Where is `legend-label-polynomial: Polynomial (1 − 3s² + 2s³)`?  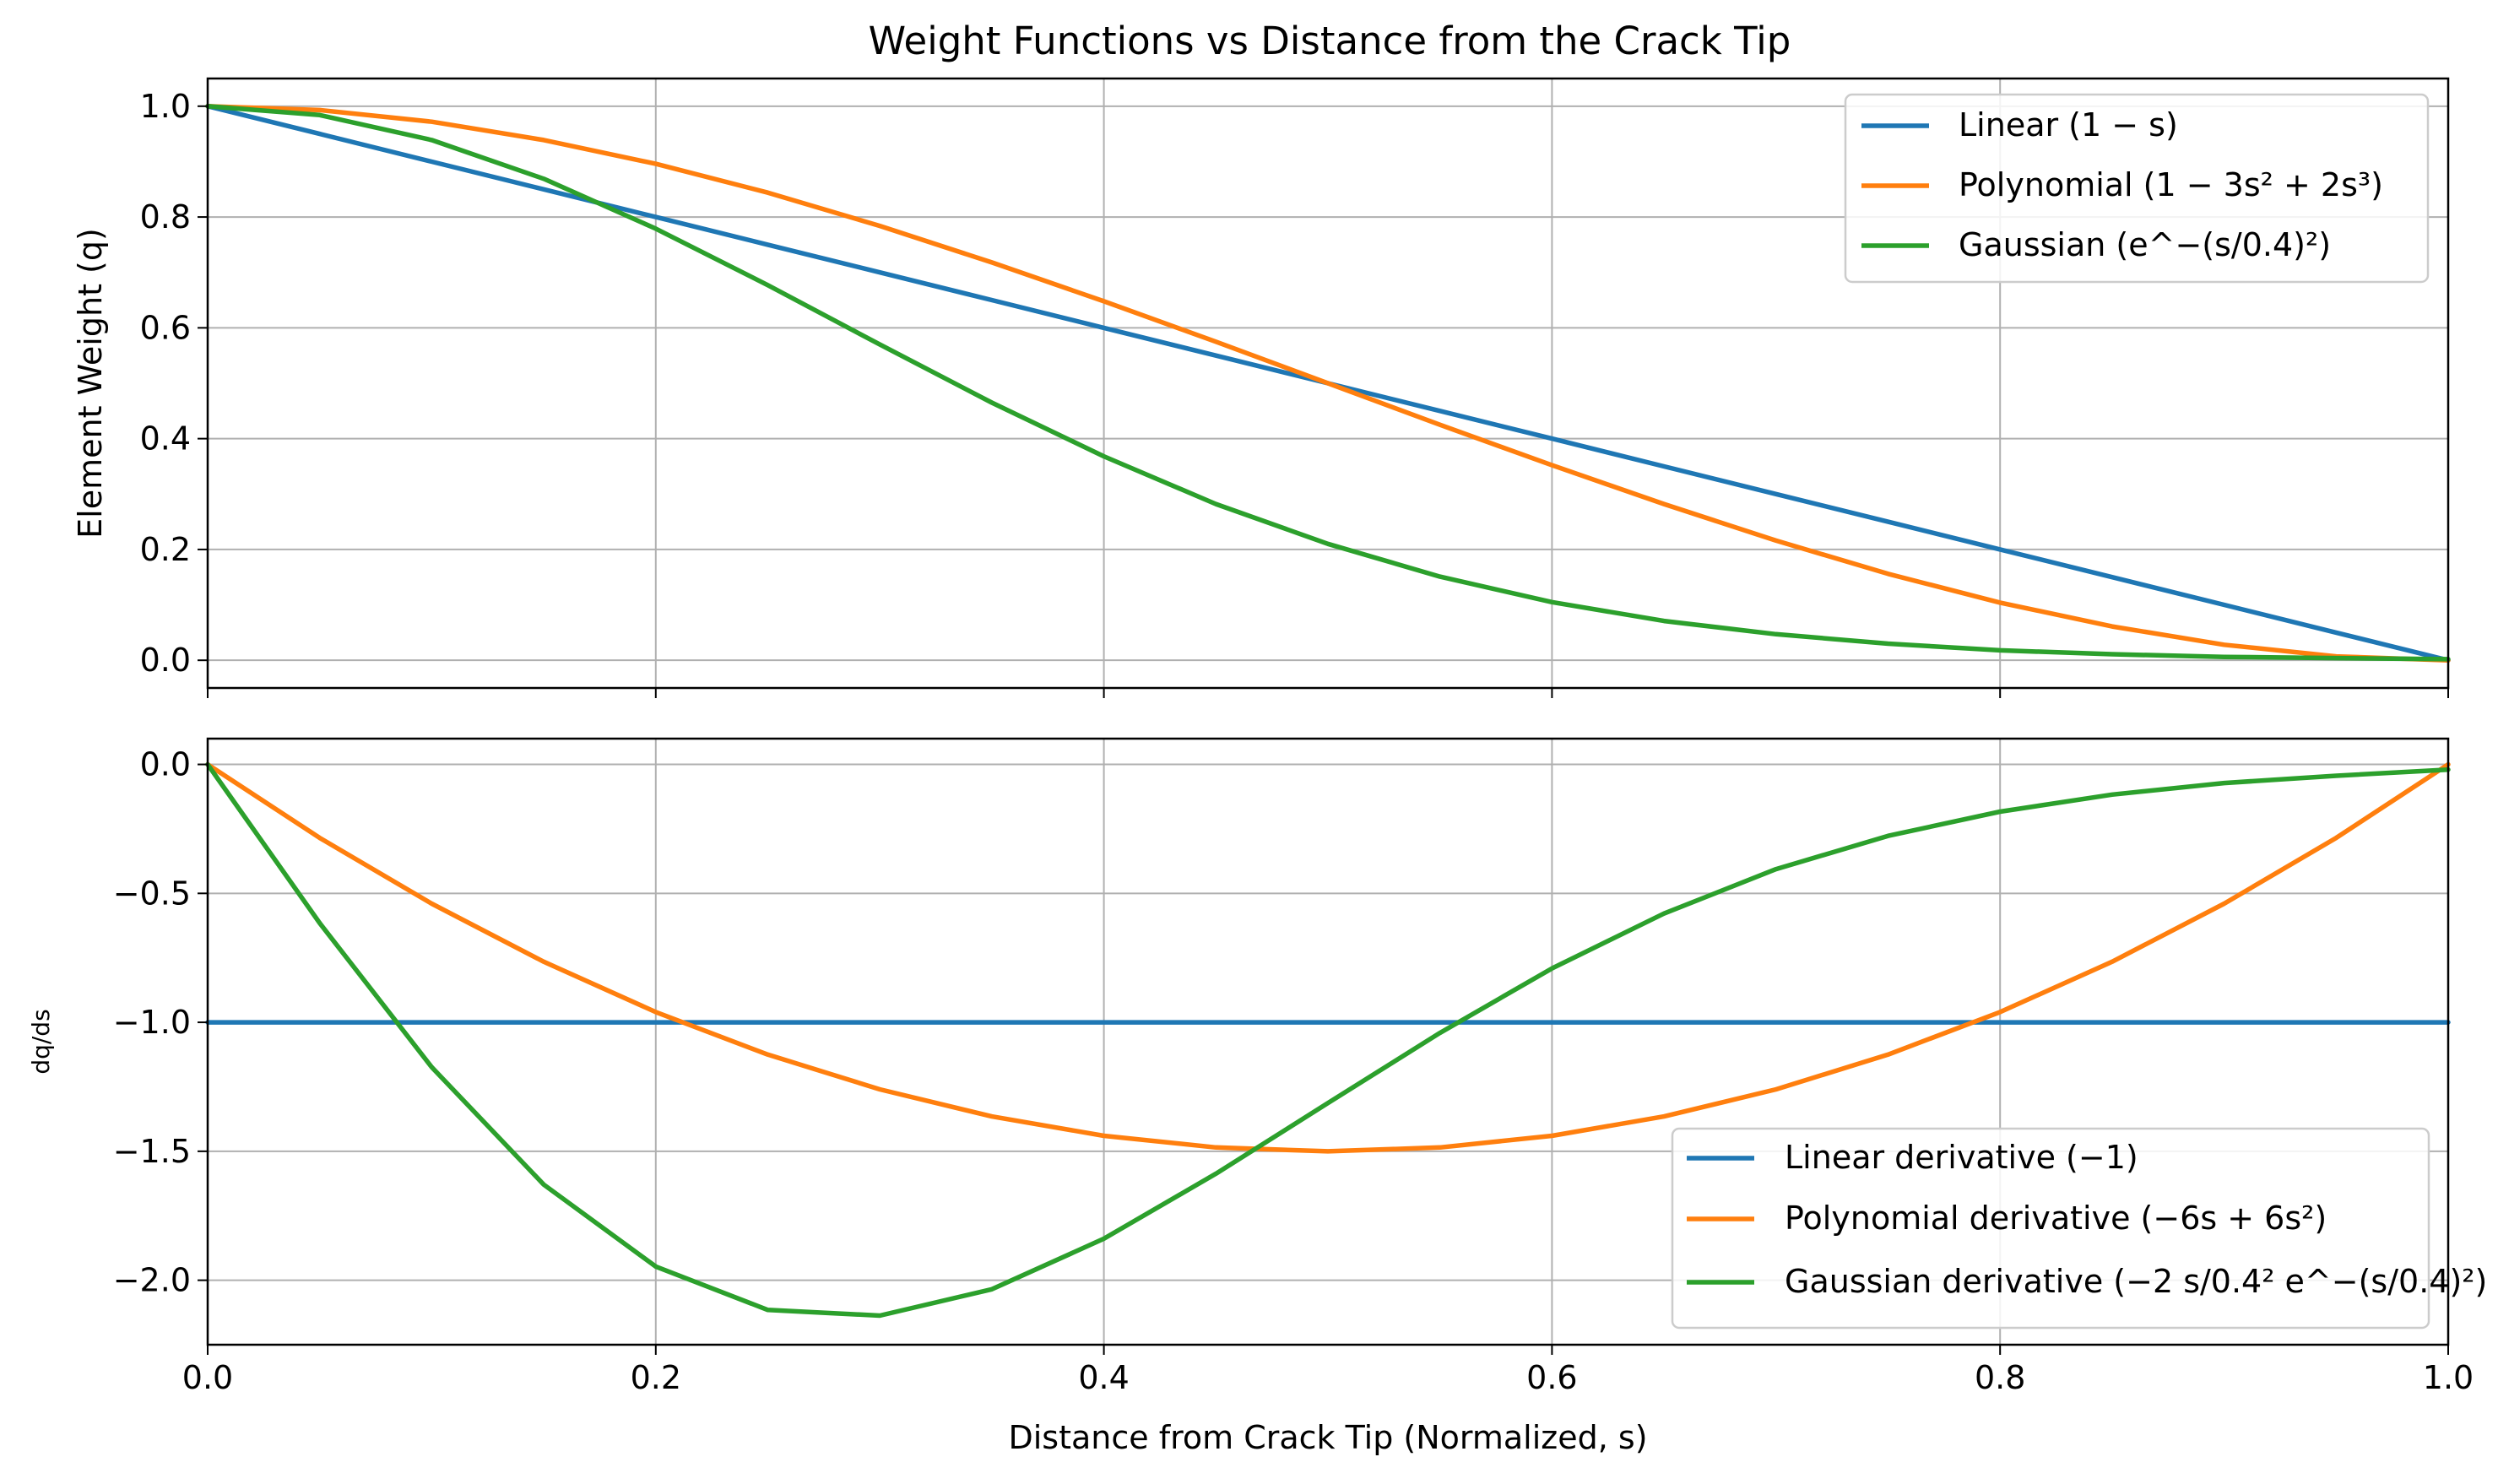 legend-label-polynomial: Polynomial (1 − 3s² + 2s³) is located at coordinates (2171, 184).